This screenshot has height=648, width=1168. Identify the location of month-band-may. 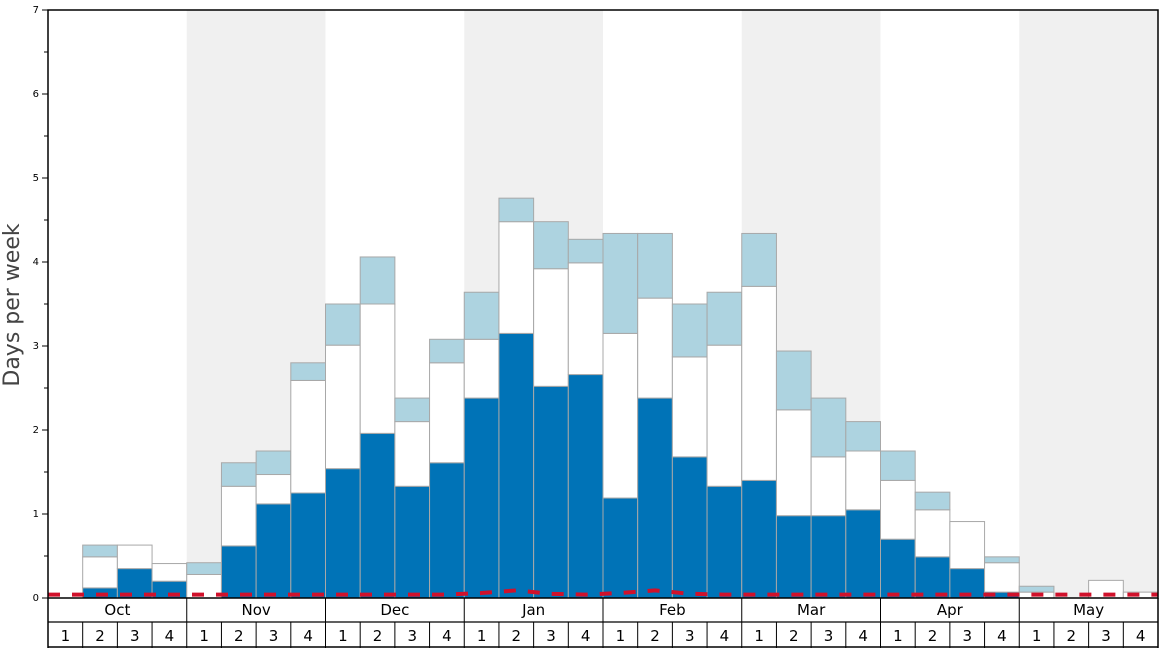
(1088, 304).